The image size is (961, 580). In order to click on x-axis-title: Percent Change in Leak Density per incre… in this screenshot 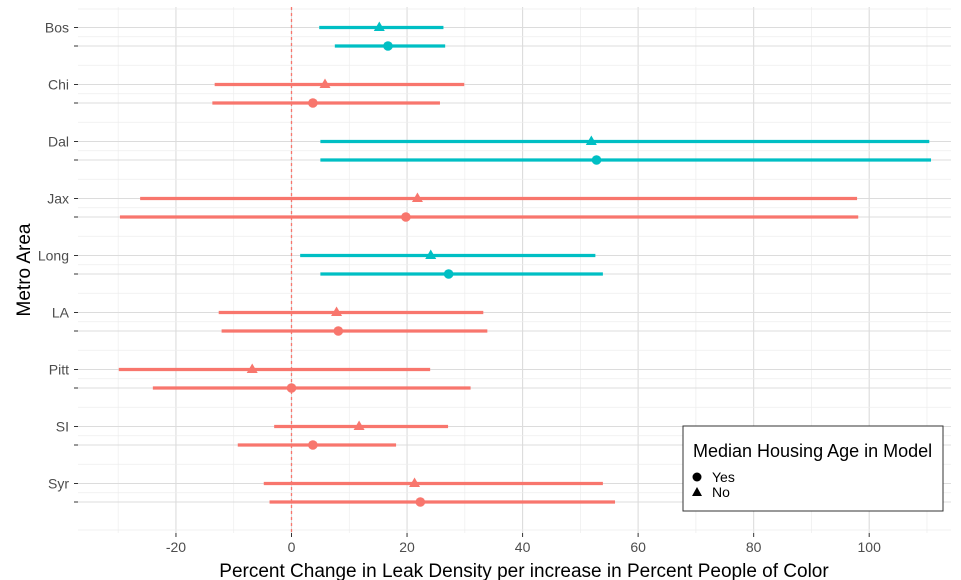, I will do `click(524, 570)`.